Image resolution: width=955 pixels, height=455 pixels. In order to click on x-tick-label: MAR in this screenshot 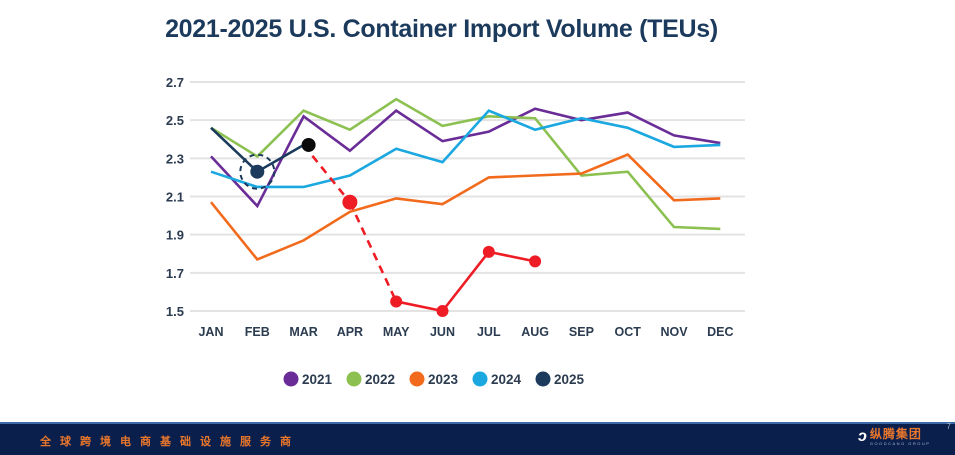, I will do `click(303, 332)`.